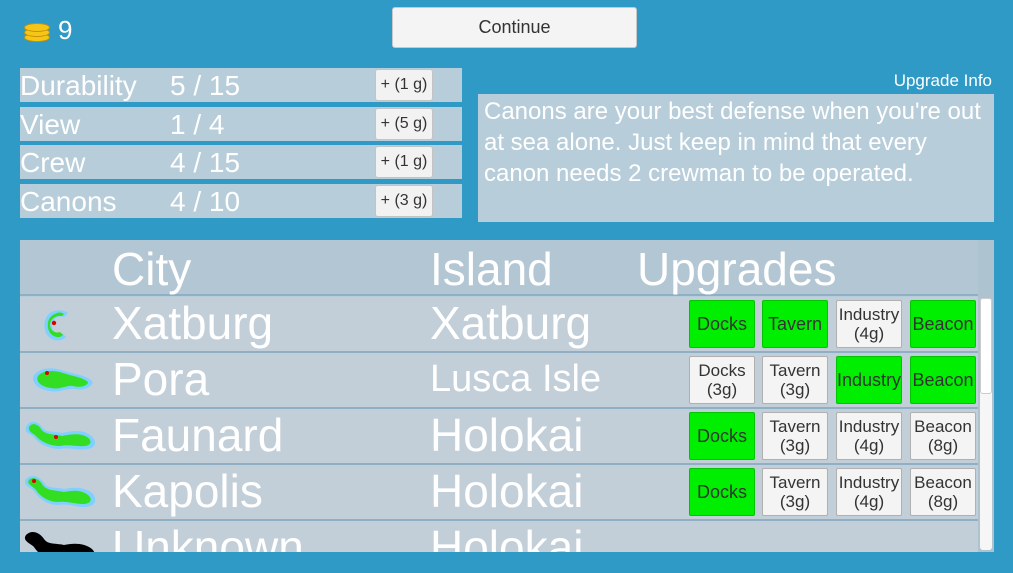 Image resolution: width=1013 pixels, height=573 pixels. I want to click on city-name: Faunard, so click(198, 435).